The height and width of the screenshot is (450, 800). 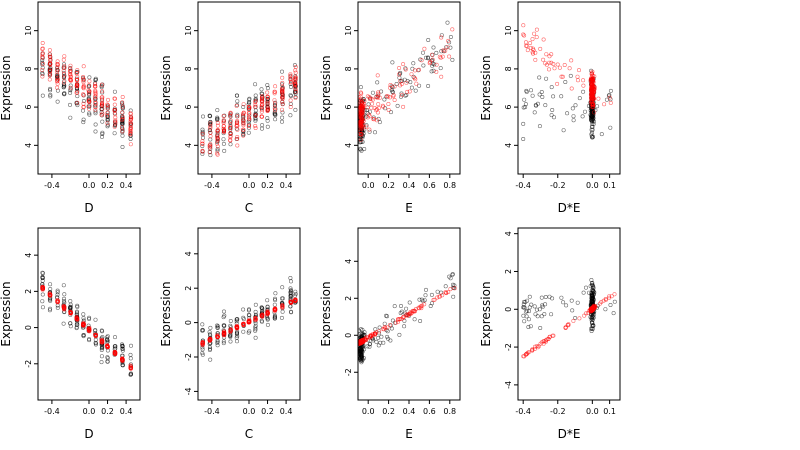 I want to click on panel-r1c1: -0.4 0.0 0.2 0.4 4 6 8 10 D Expression, so click(x=70, y=108).